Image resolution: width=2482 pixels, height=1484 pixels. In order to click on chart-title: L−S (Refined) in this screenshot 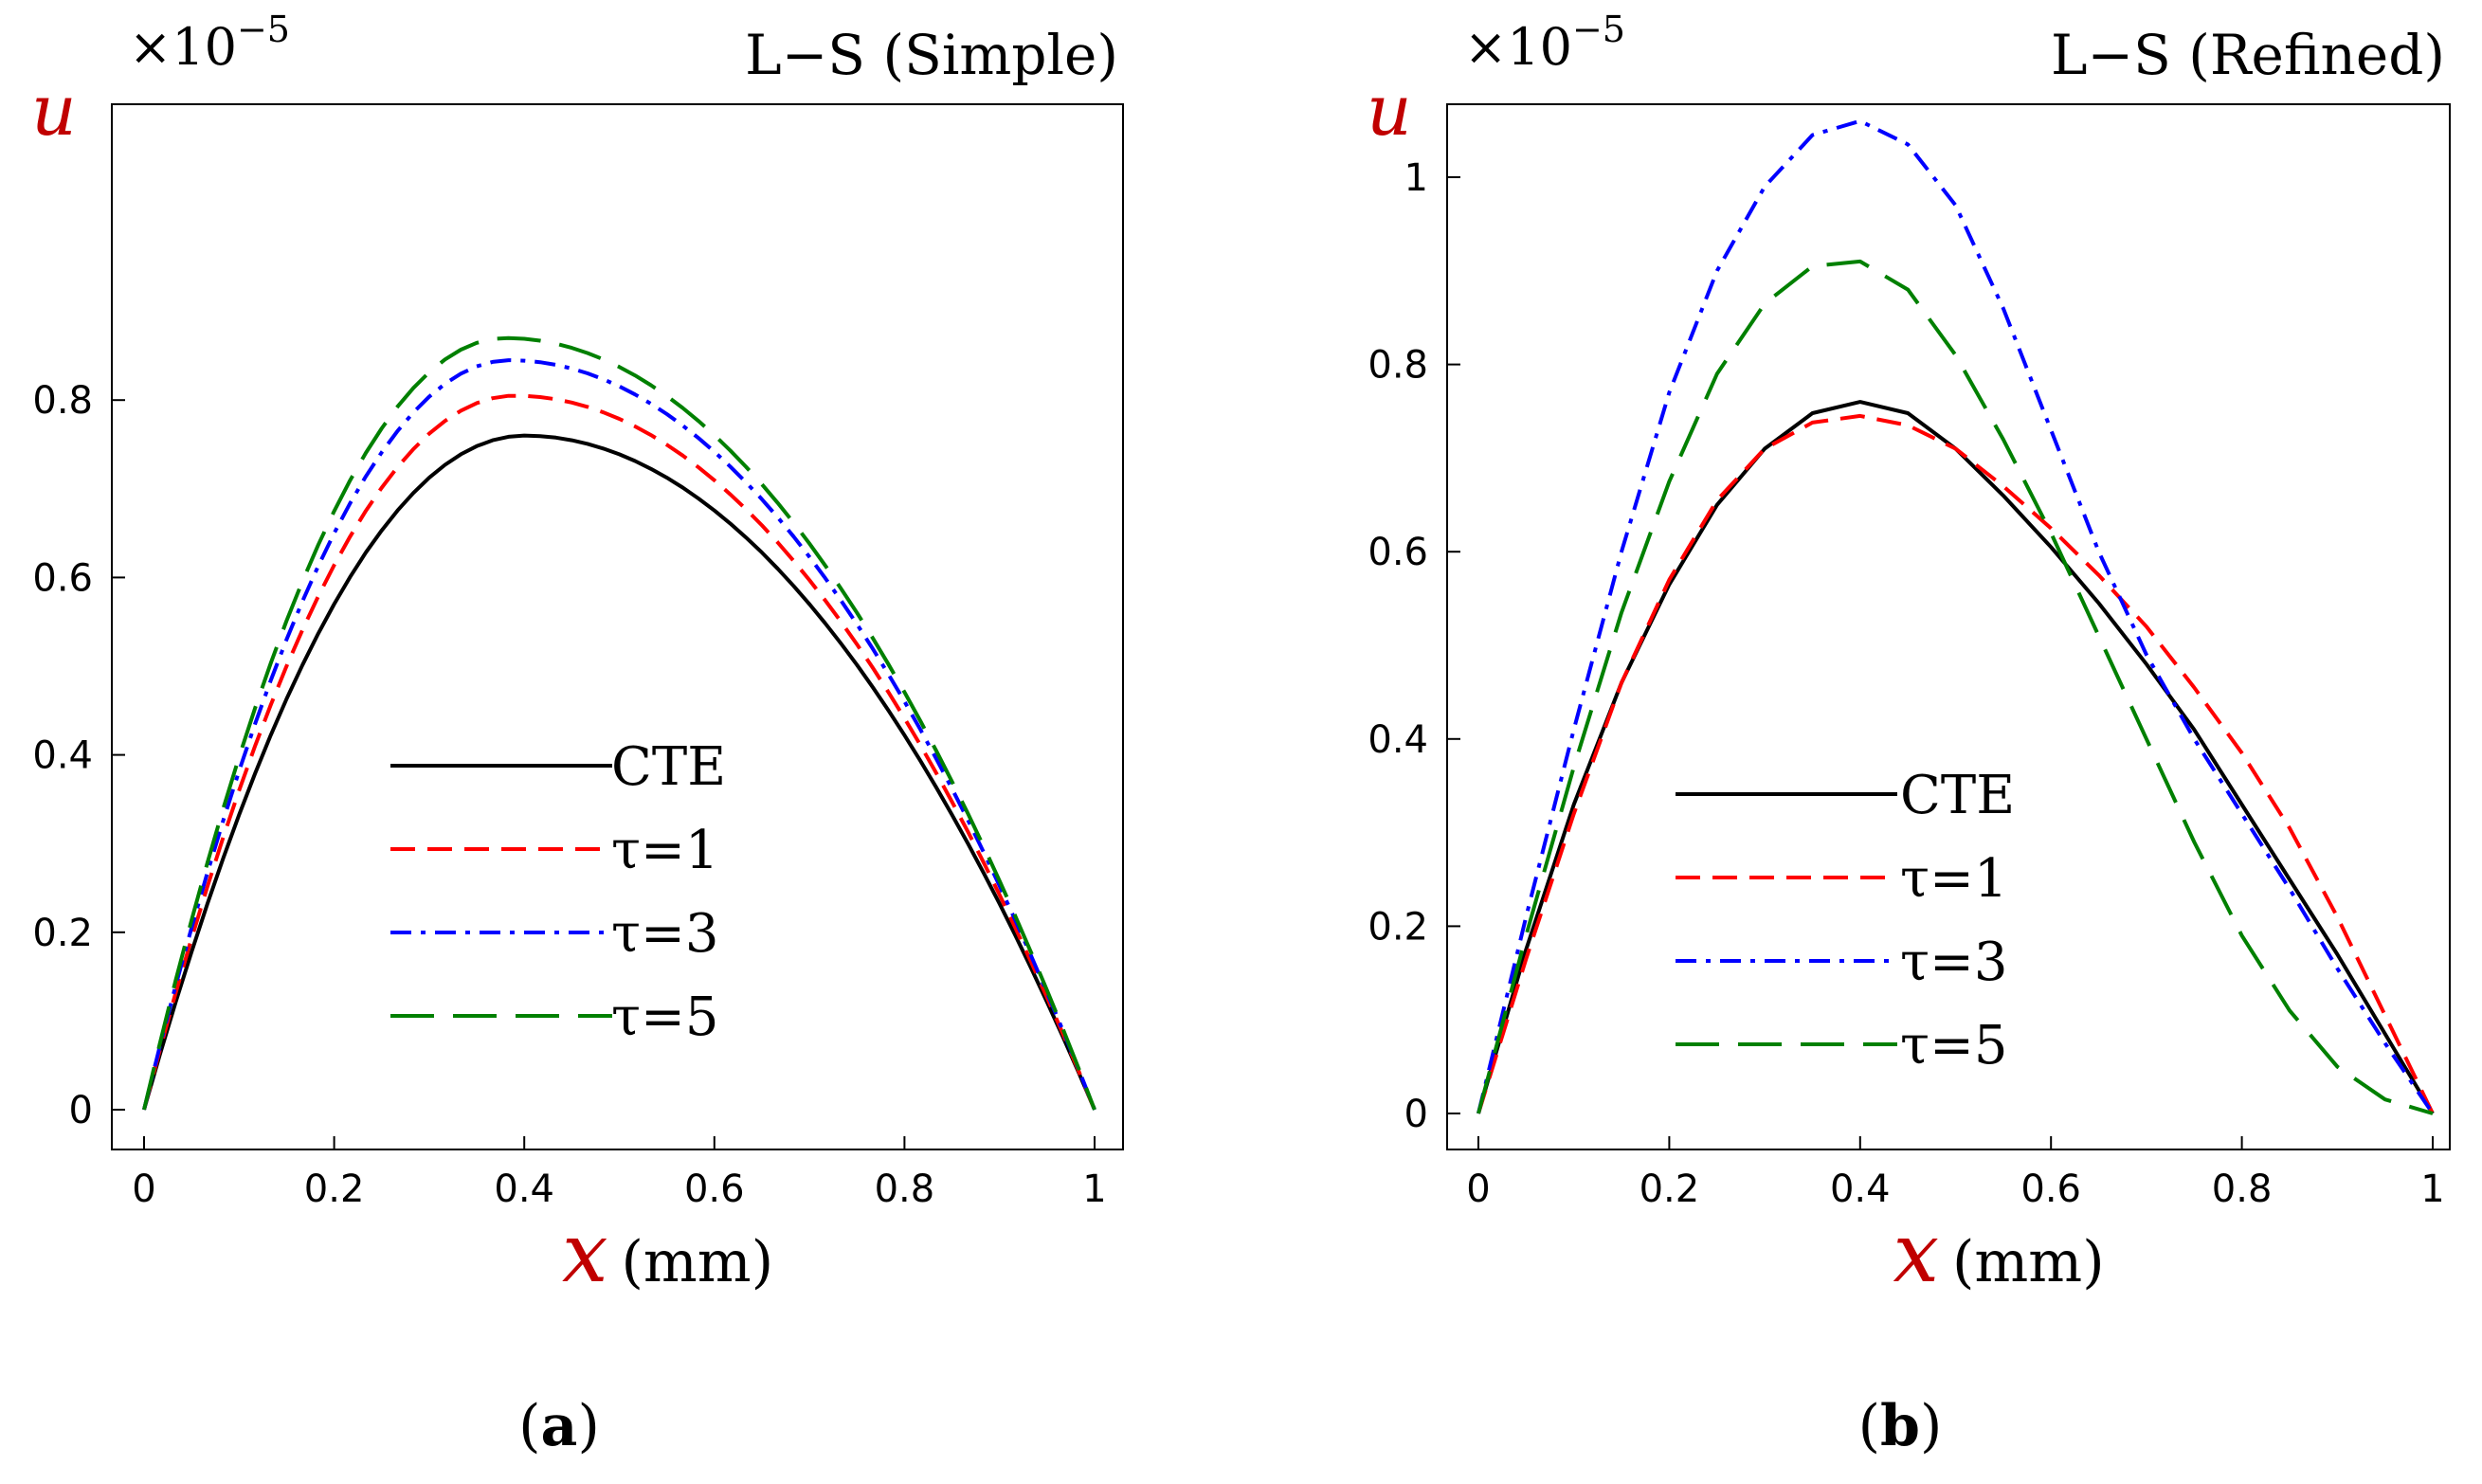, I will do `click(2248, 55)`.